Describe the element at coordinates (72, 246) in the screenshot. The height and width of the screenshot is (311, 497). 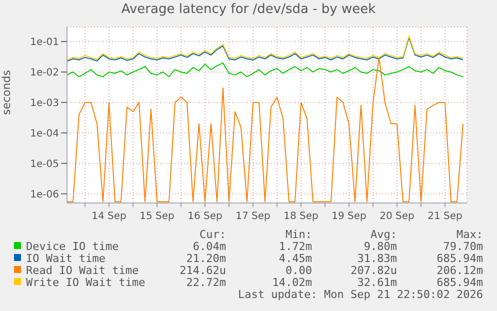
I see `legend-label: Device IO time` at that location.